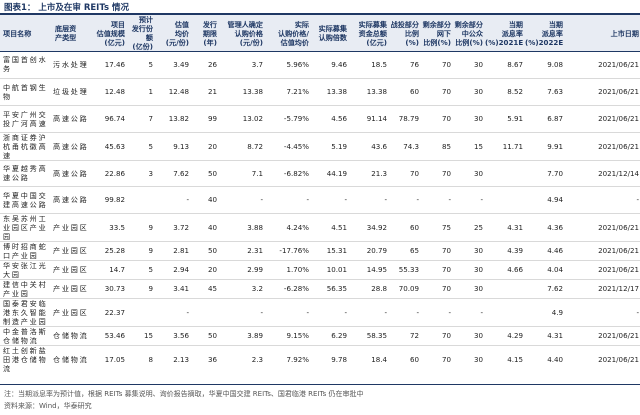  What do you see at coordinates (181, 335) in the screenshot?
I see `cell-val_per: 3.56` at bounding box center [181, 335].